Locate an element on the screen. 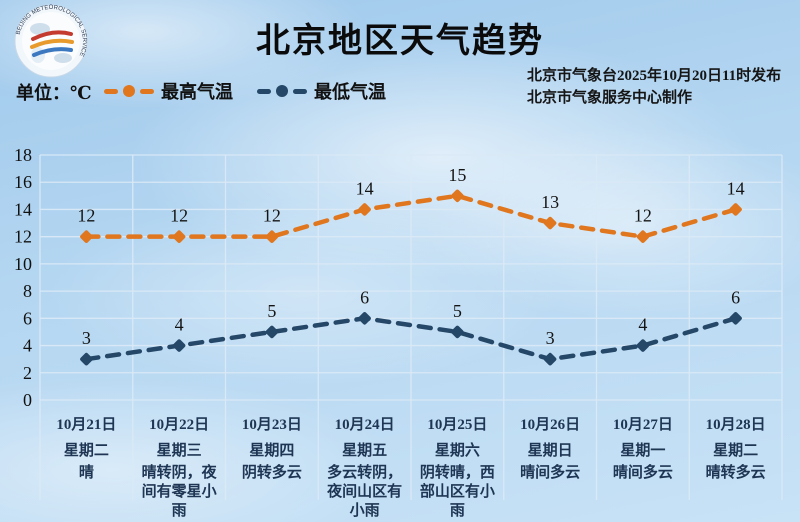  weather-label: 阴转多云 is located at coordinates (271, 473).